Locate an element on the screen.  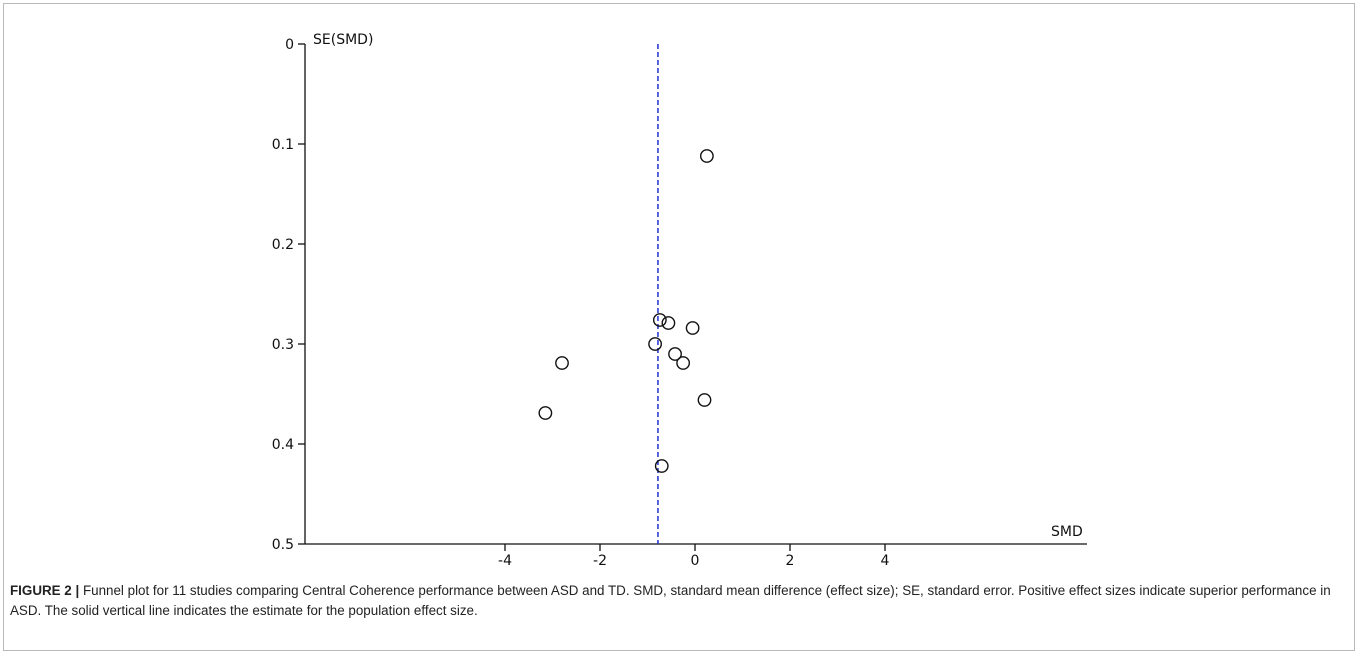
x-tick-label: 4 is located at coordinates (885, 561).